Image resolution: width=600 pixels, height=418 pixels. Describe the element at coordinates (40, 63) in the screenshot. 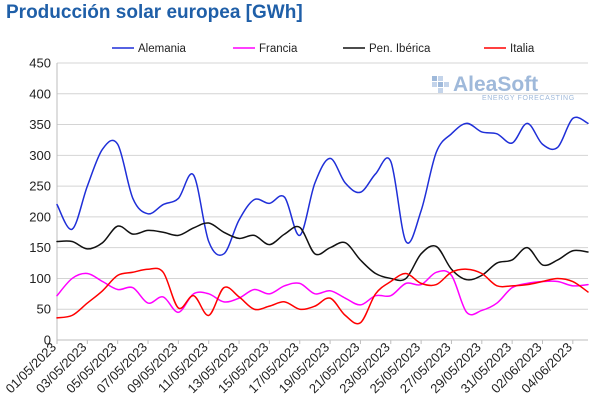

I see `y-tick-label: 450` at that location.